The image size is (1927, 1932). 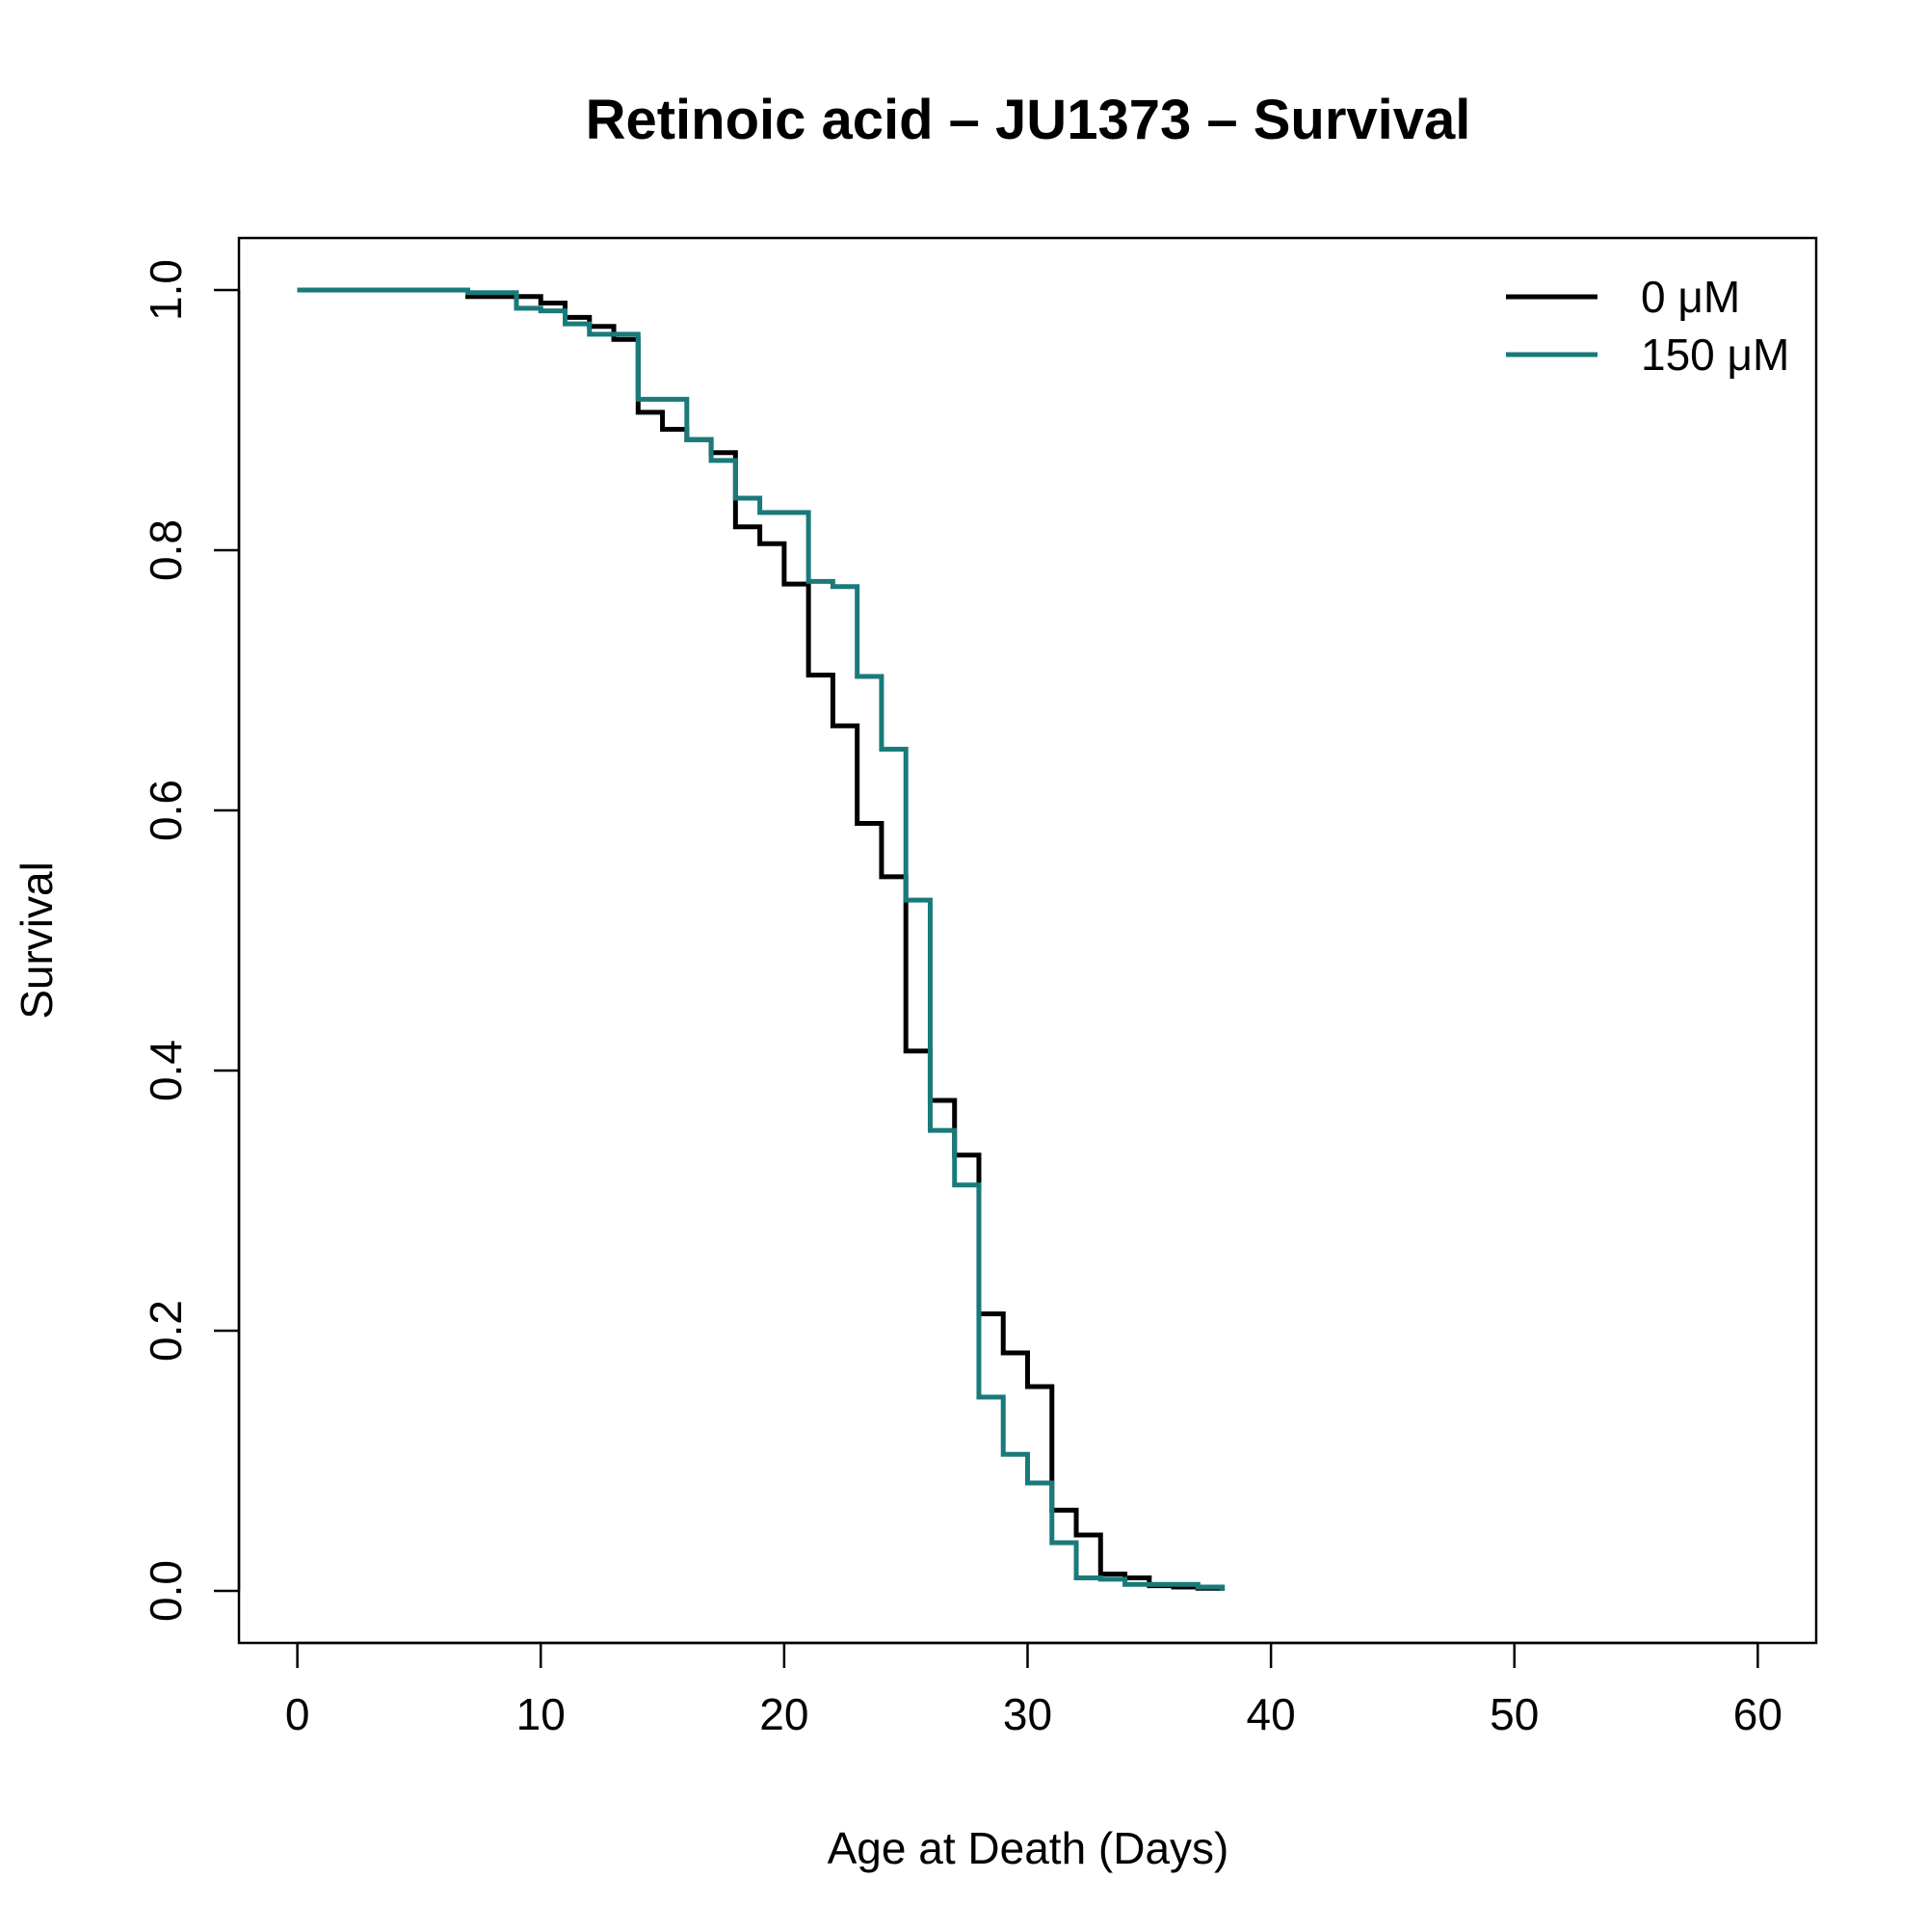 I want to click on chart-title: Retinoic acid – JU1373 – Survival, so click(x=1029, y=120).